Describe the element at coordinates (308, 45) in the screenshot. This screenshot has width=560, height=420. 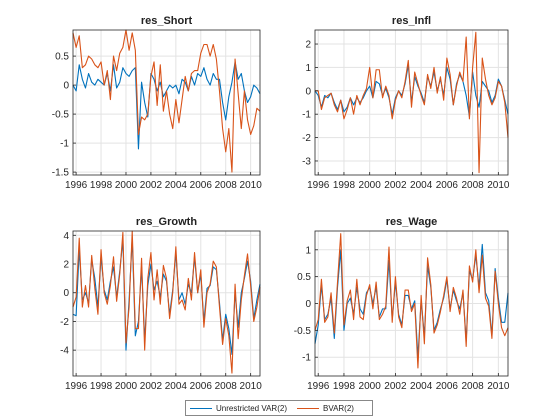
I see `y-tick-label-infl: 2` at that location.